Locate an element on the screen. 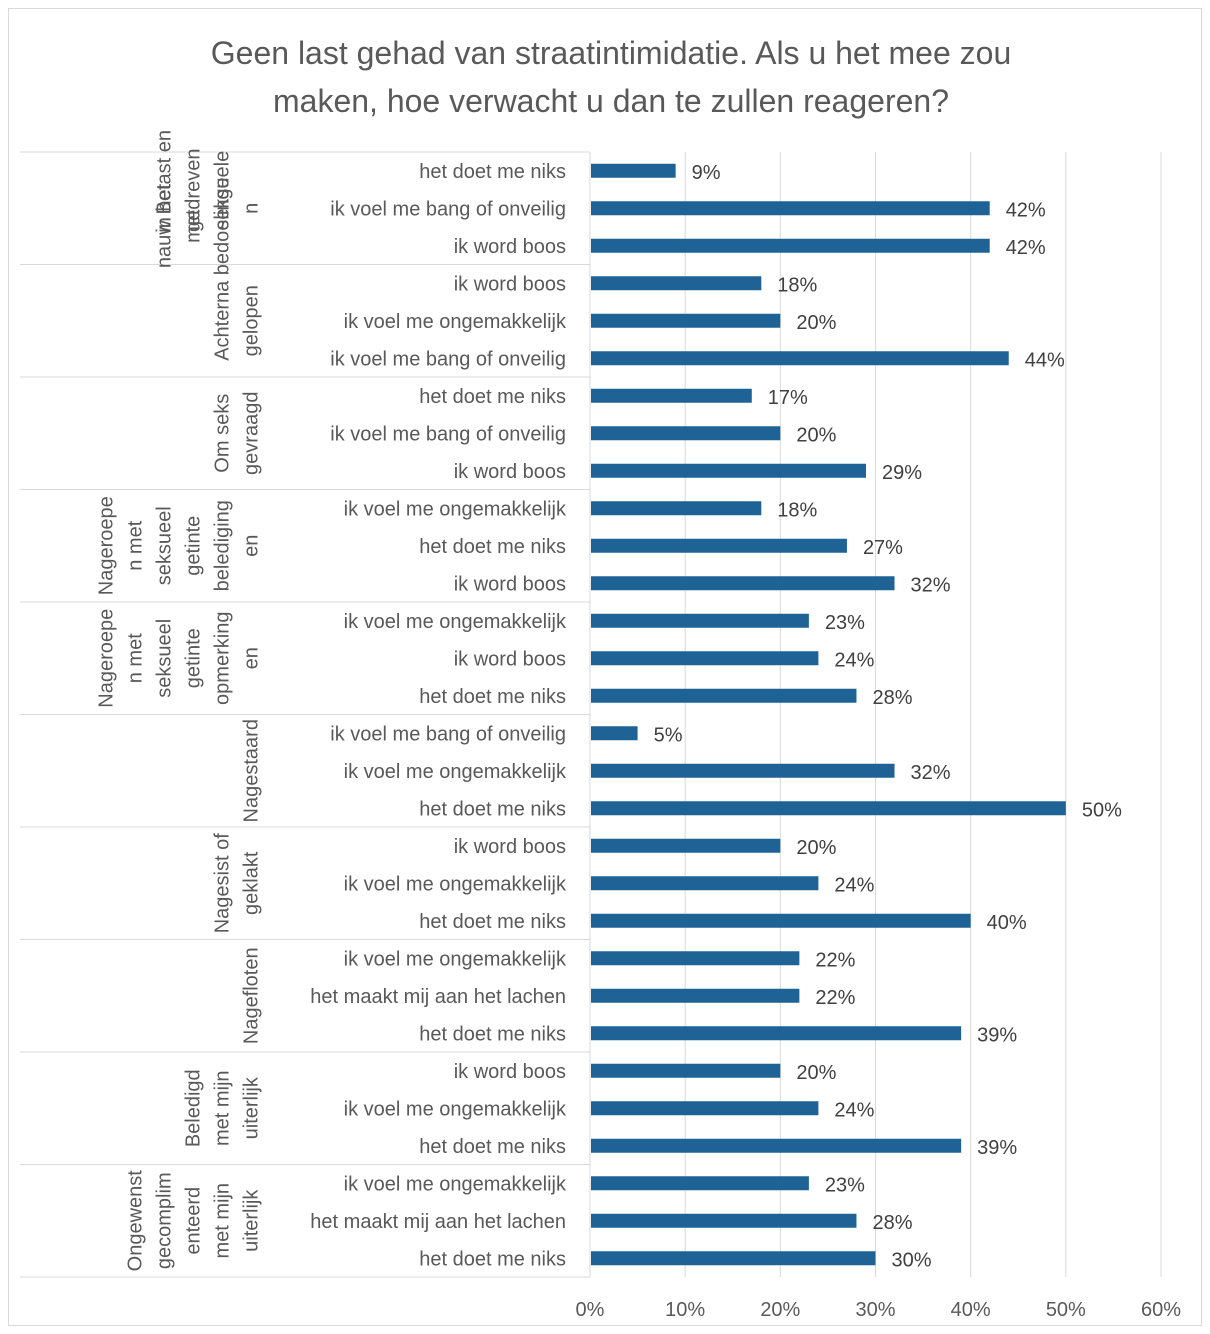 The image size is (1210, 1334). data-label: 28% is located at coordinates (892, 698).